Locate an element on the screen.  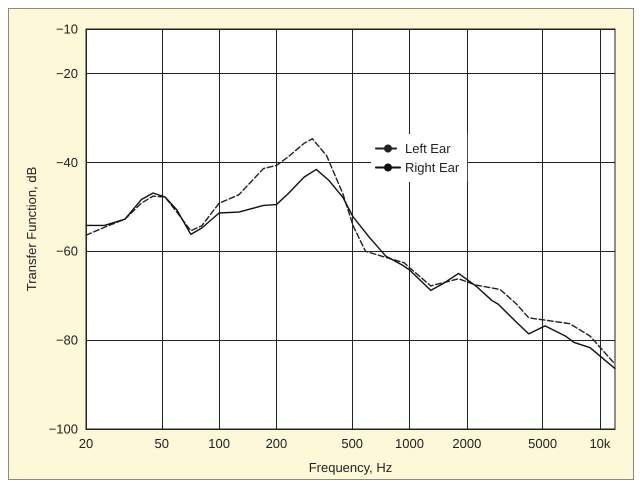
y-tick-label: −80 is located at coordinates (67, 340).